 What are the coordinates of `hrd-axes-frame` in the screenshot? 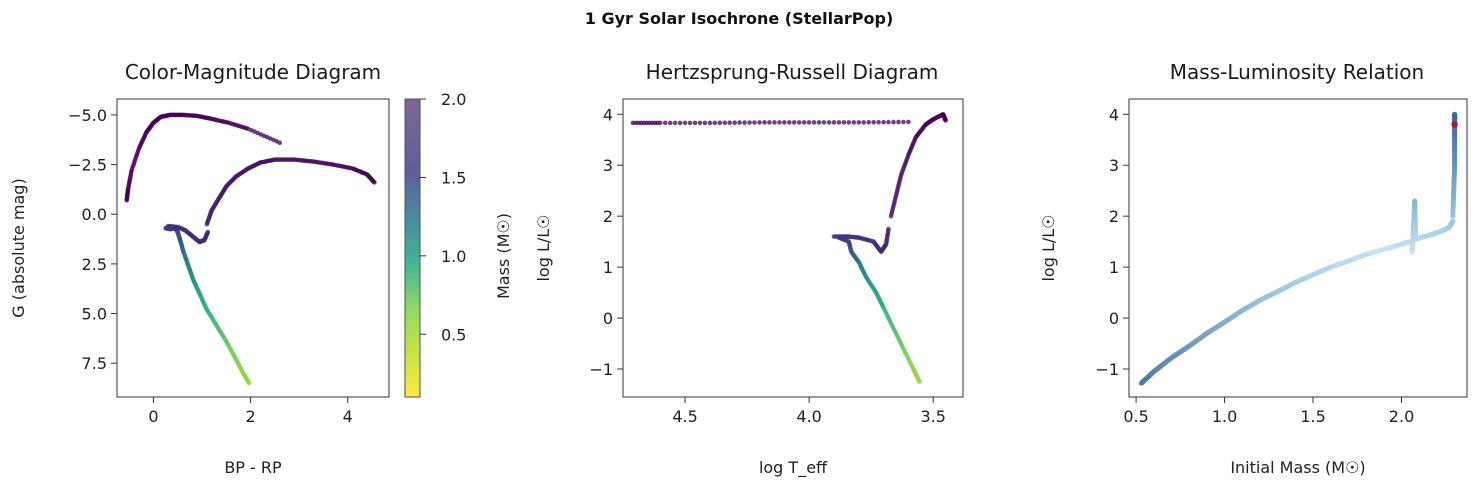 It's located at (793, 248).